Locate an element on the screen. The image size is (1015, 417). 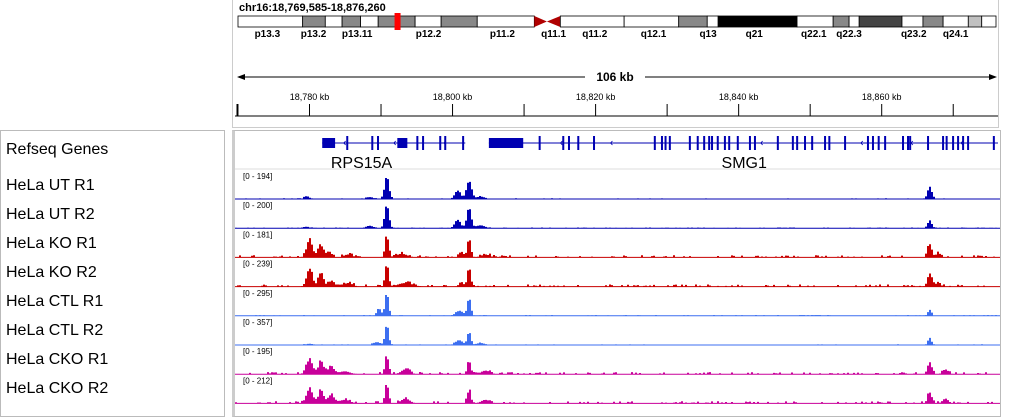
cytoband-label: q23.2 is located at coordinates (914, 34).